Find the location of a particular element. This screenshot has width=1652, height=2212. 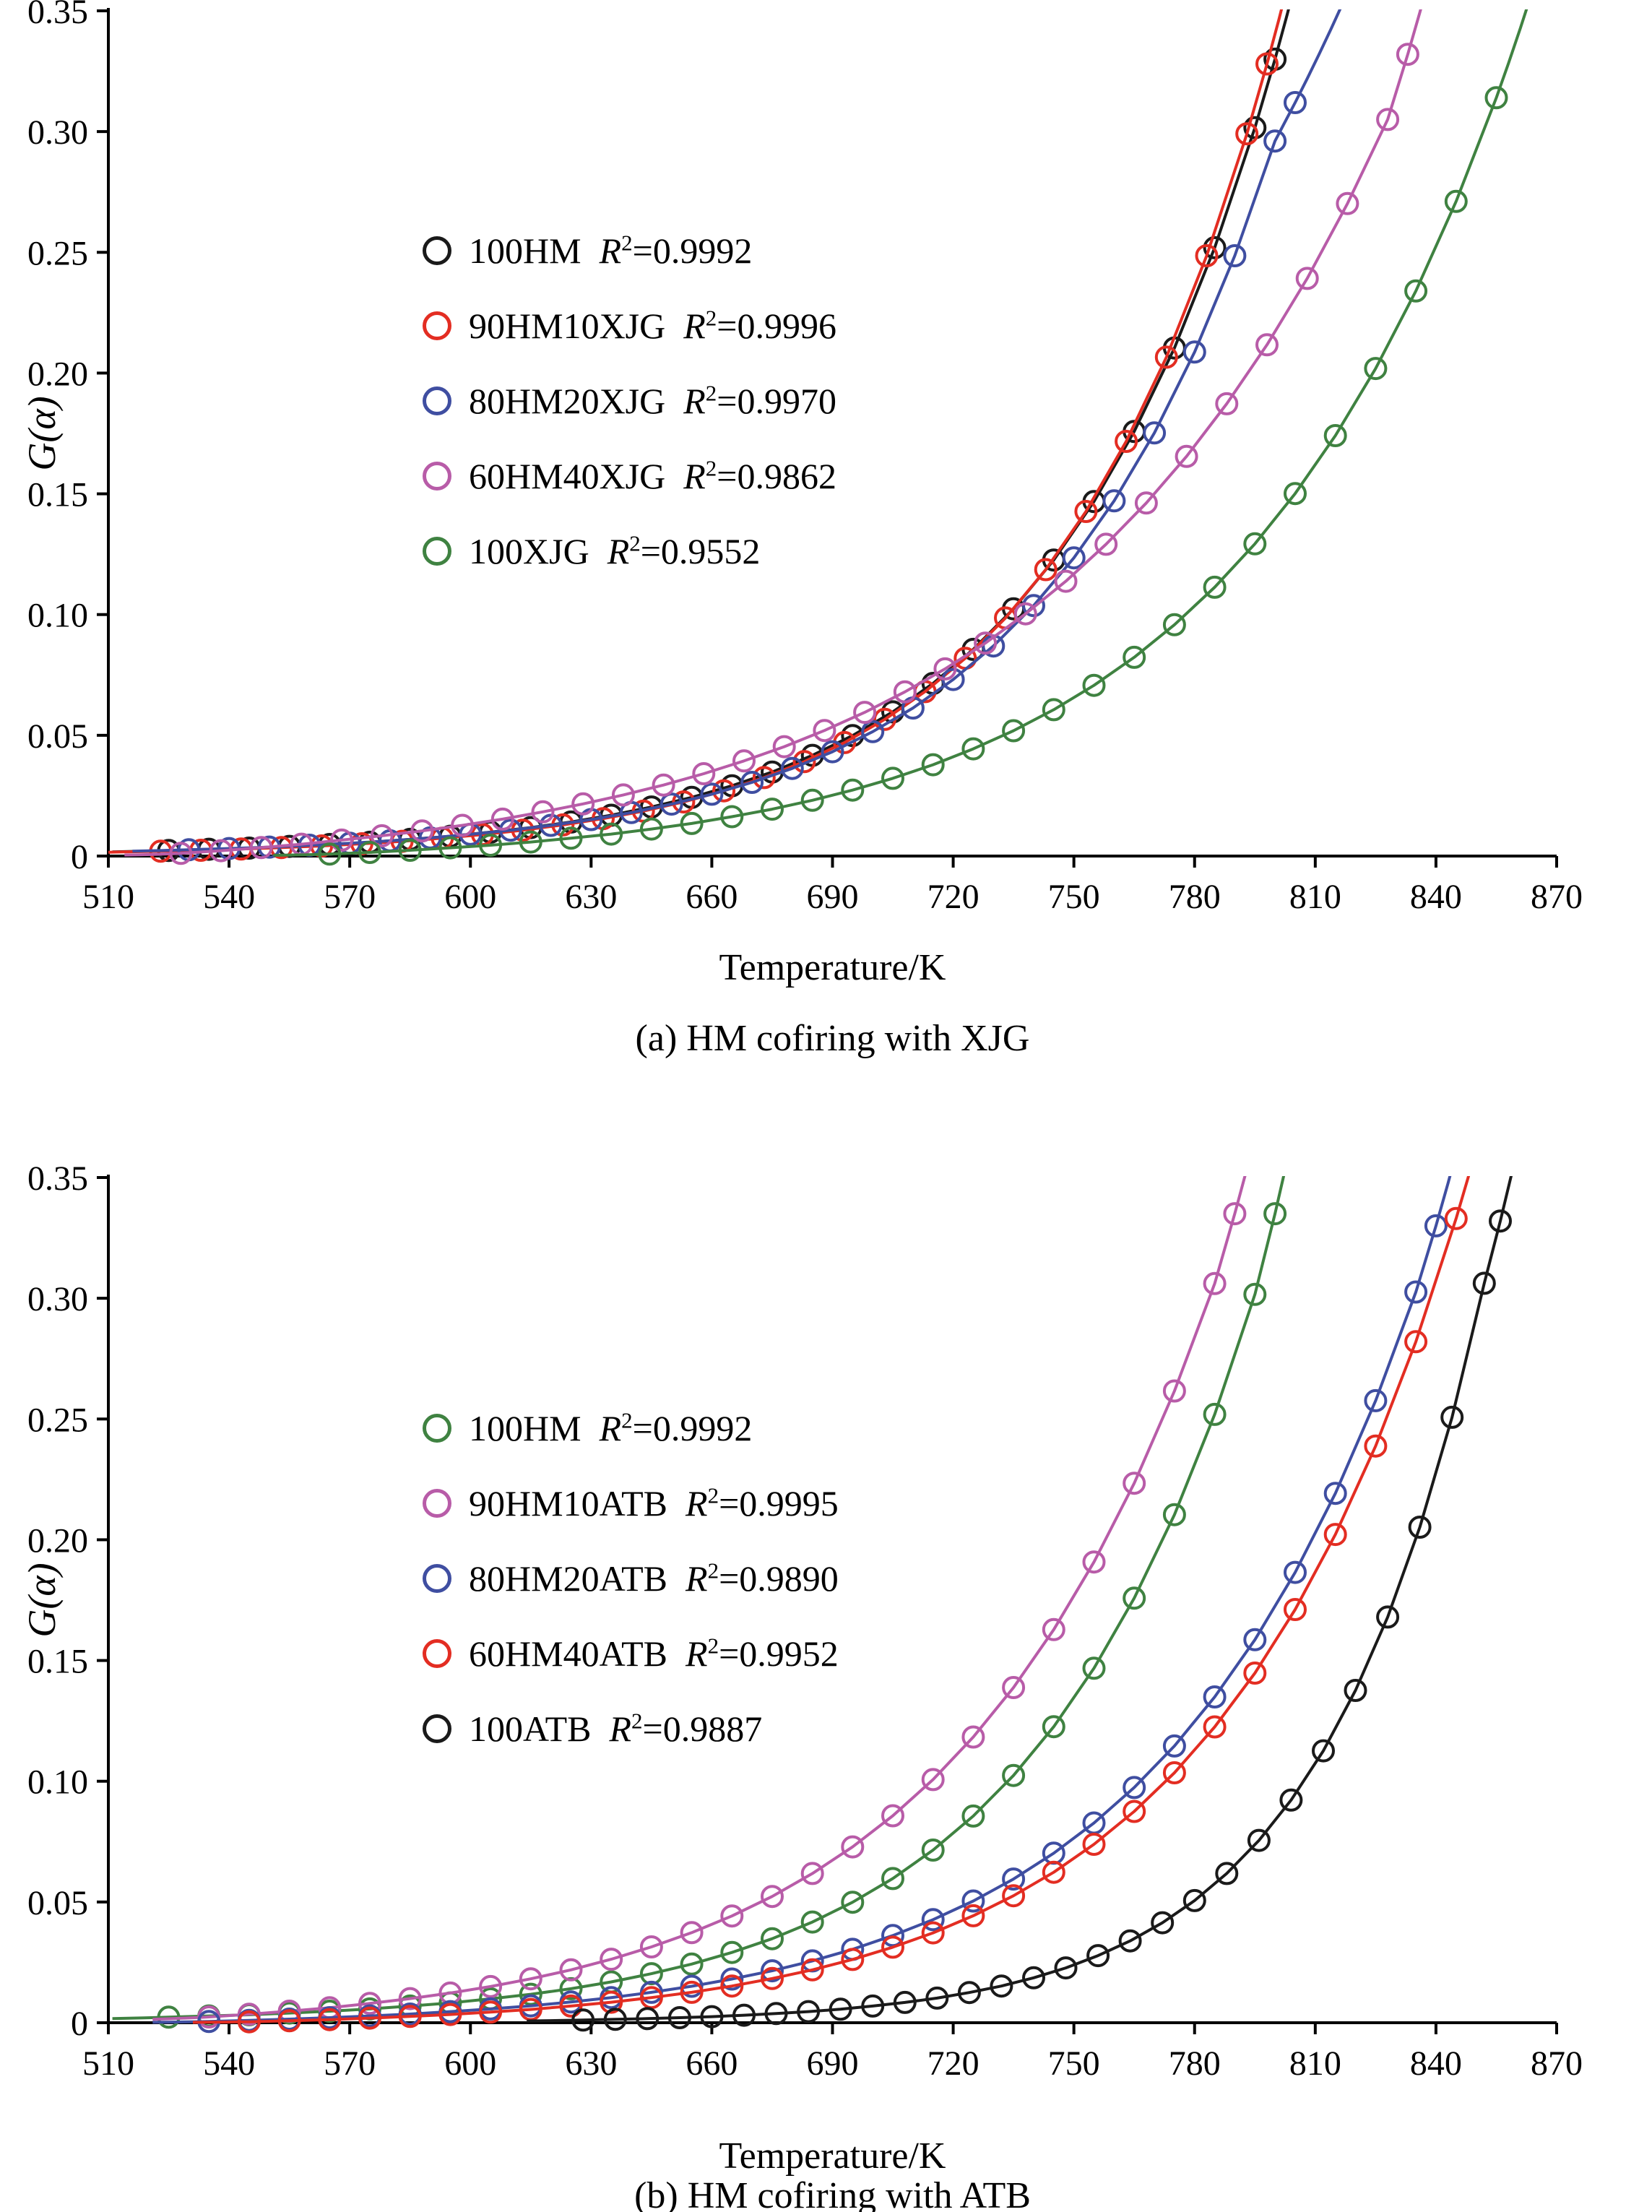

x-tick-label: 720 is located at coordinates (953, 897).